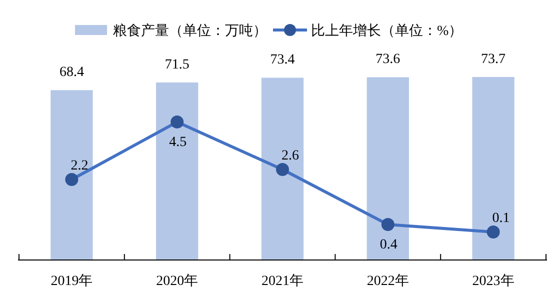 Image resolution: width=558 pixels, height=303 pixels. I want to click on data-label: 71.5, so click(177, 64).